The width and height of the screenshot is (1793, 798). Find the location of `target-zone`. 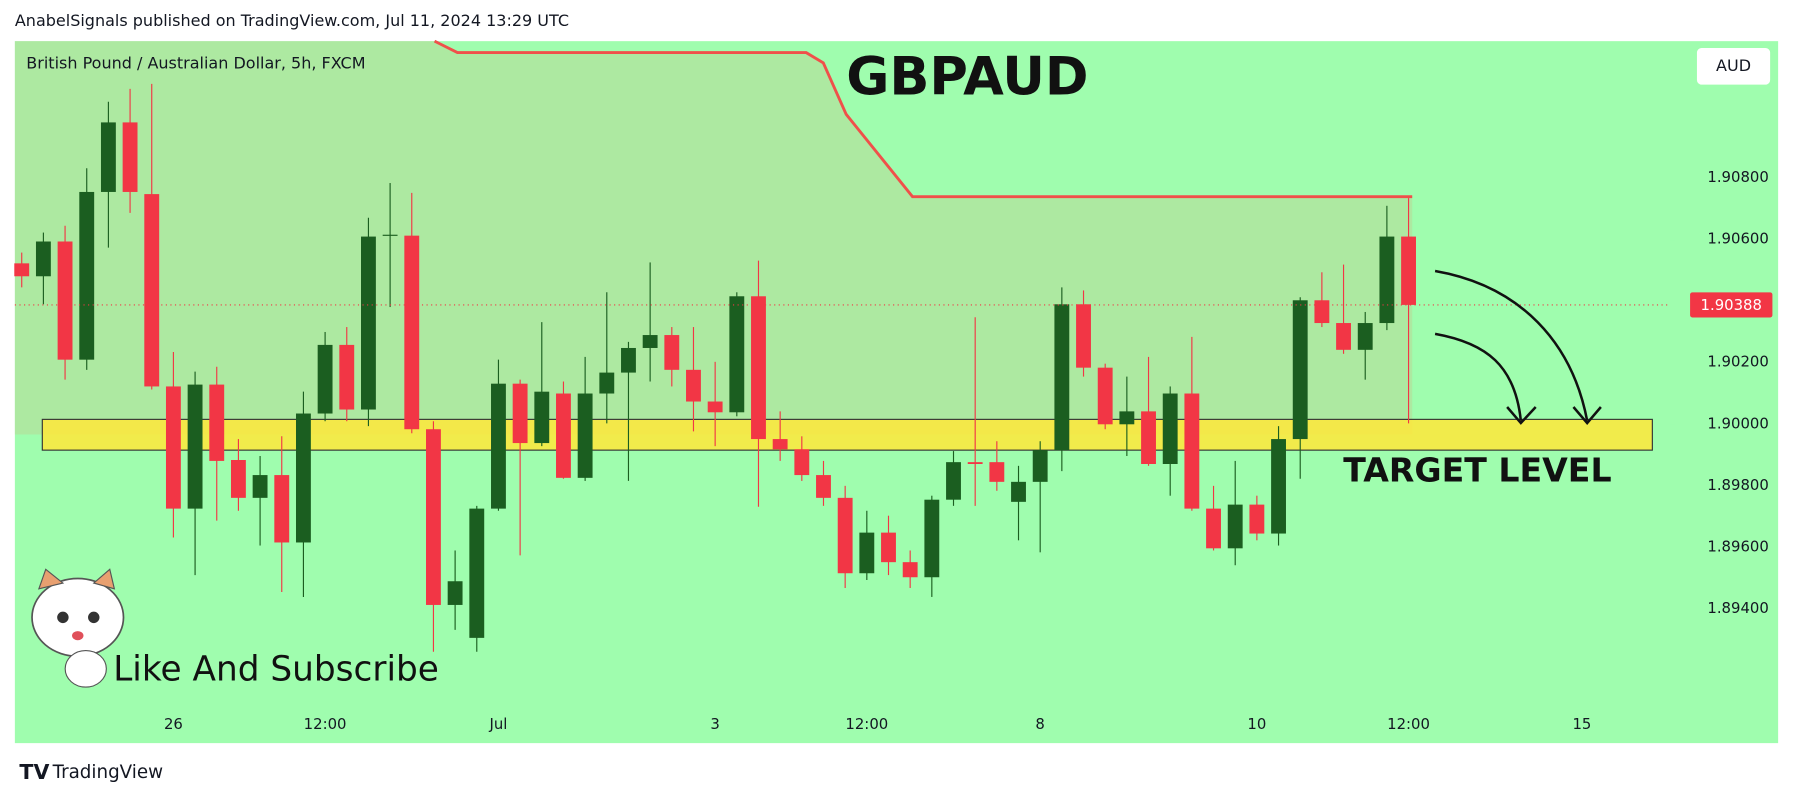

target-zone is located at coordinates (847, 434).